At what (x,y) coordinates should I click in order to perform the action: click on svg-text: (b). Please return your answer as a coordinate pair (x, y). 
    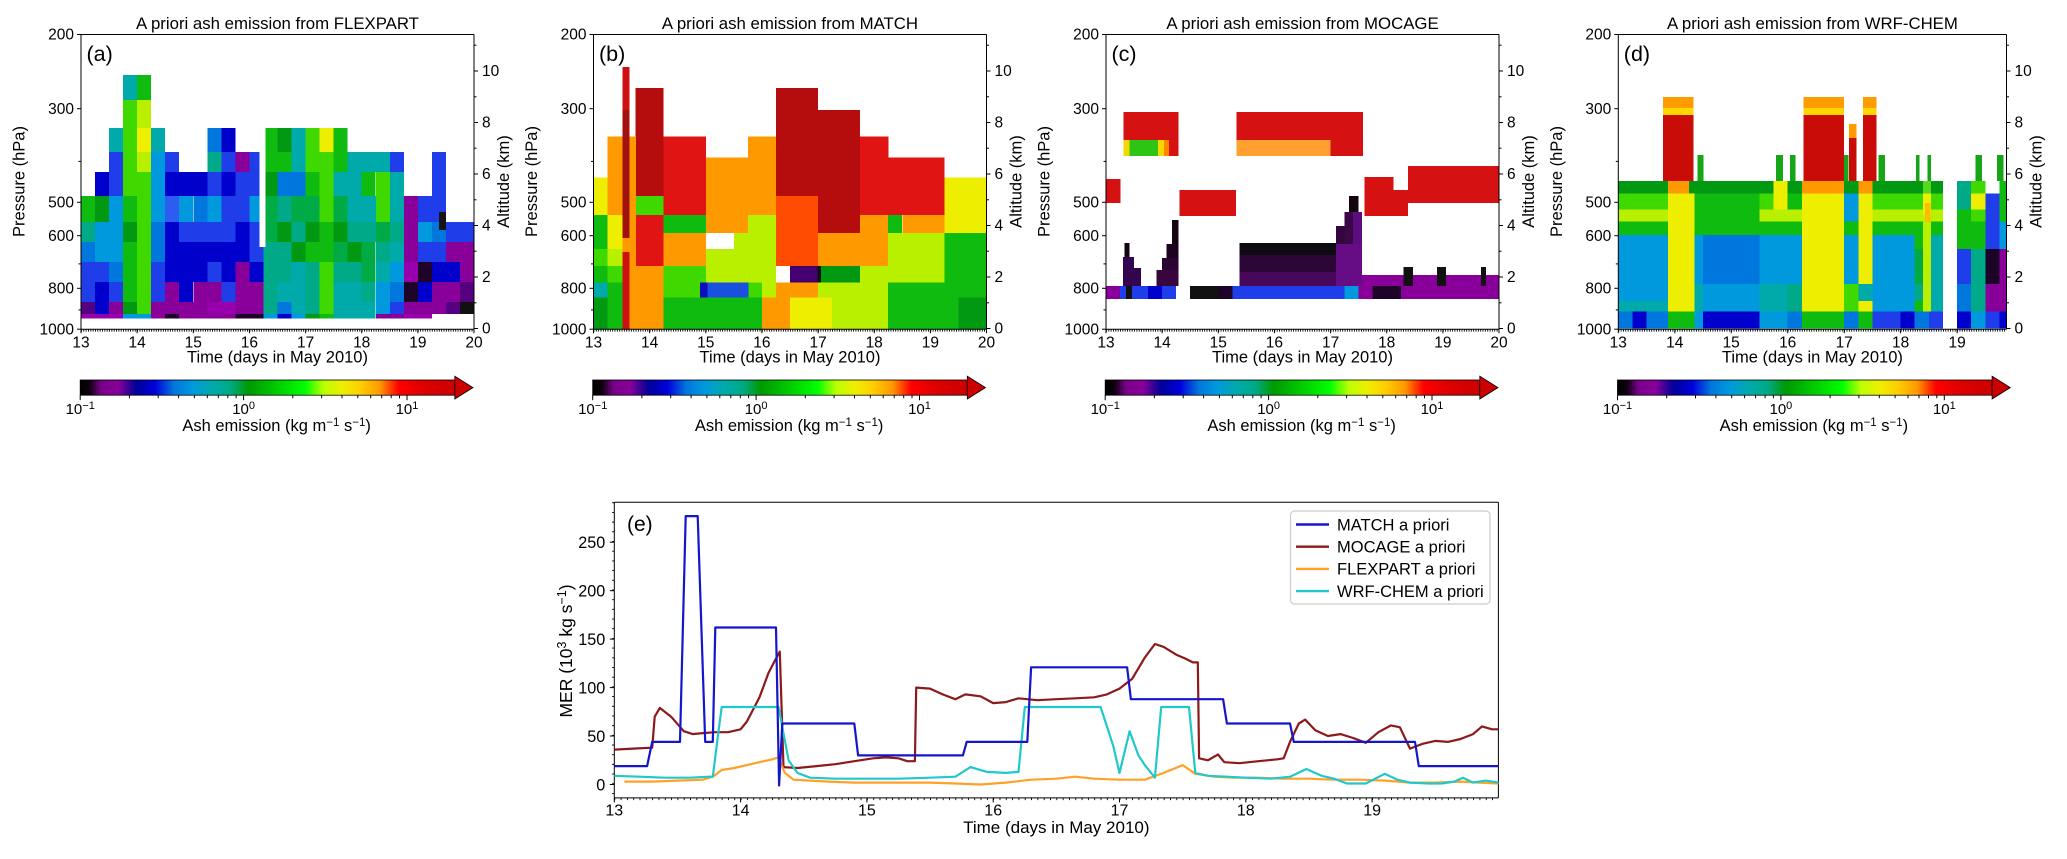
    Looking at the image, I should click on (612, 54).